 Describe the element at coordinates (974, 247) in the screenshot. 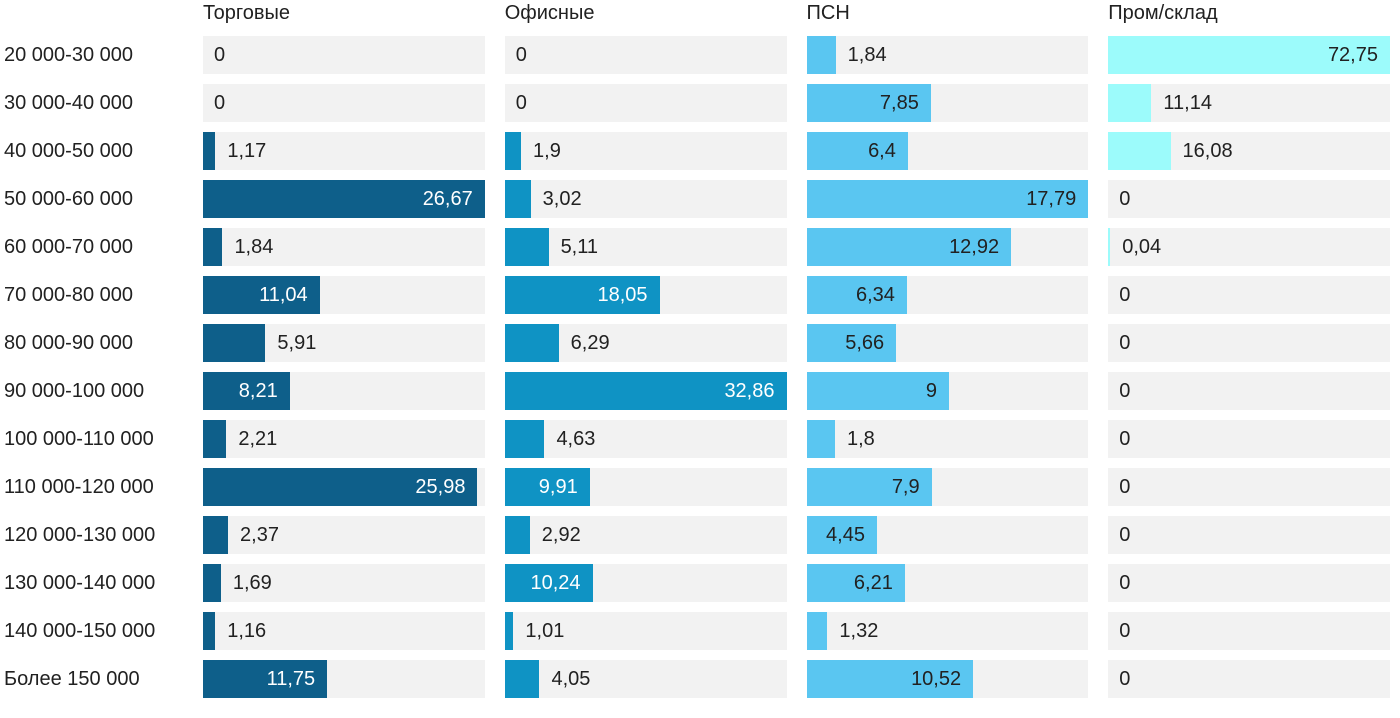

I see `bar-value: 12,92` at that location.